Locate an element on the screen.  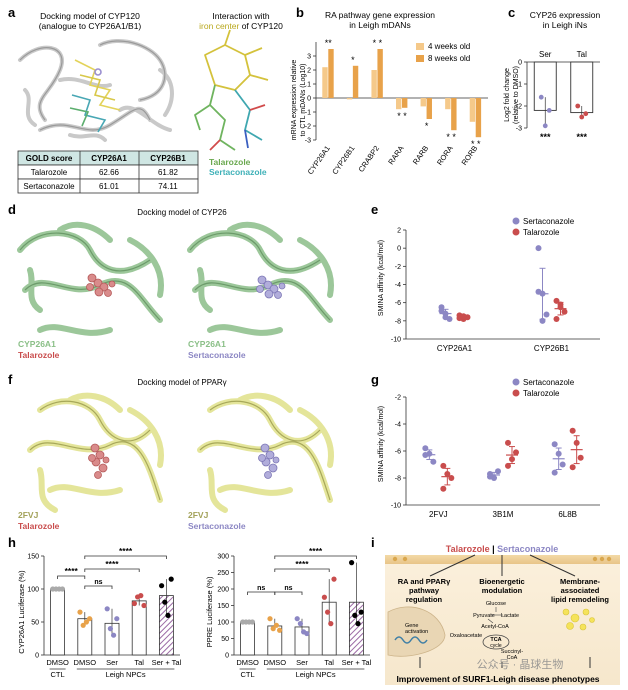
label-2fvj-right: 2FVJ is located at coordinates (198, 515).